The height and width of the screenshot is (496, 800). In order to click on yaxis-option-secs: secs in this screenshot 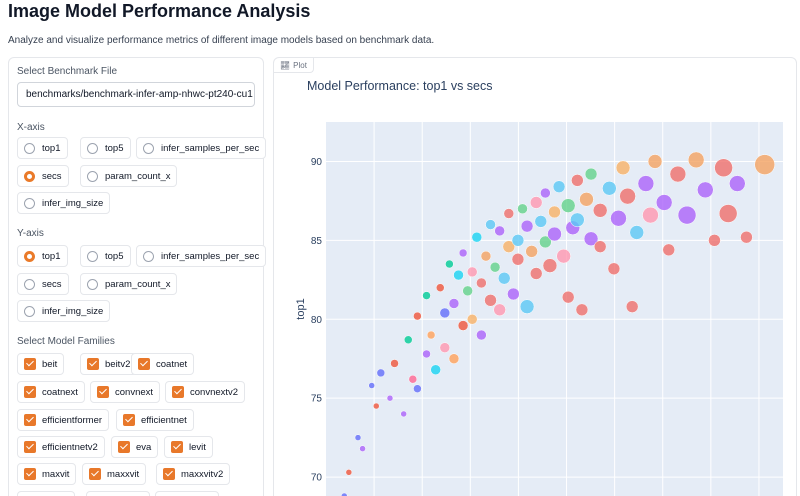, I will do `click(43, 284)`.